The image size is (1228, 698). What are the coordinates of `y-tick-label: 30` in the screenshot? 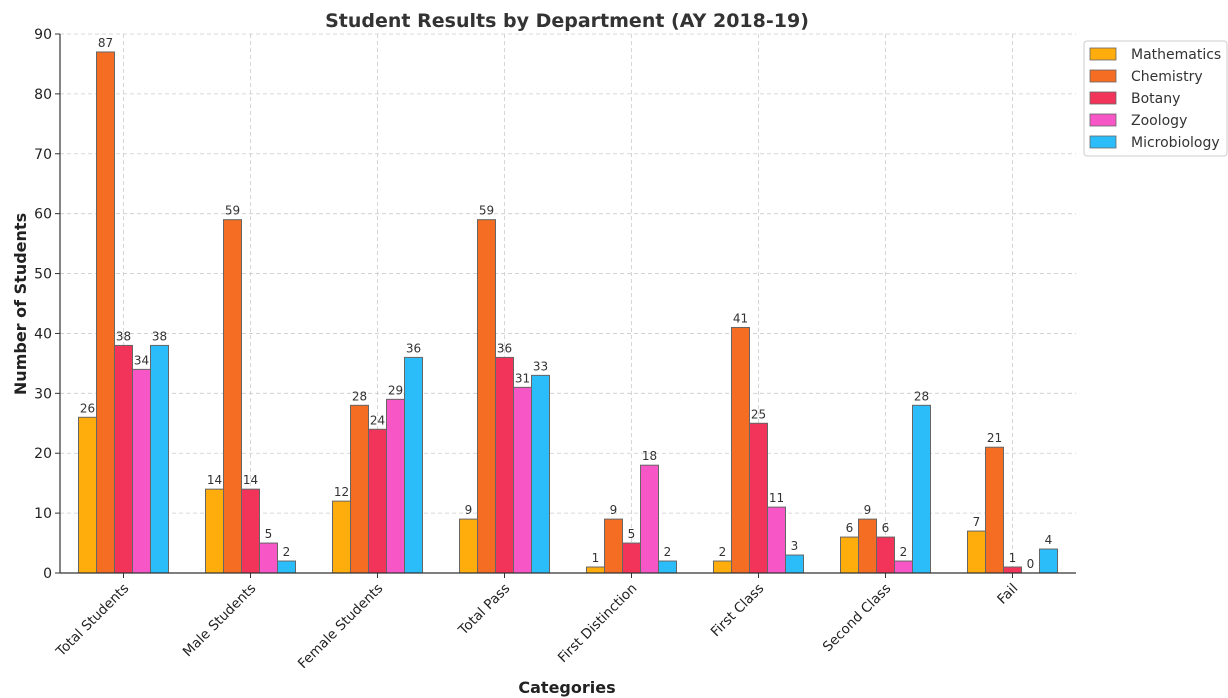 It's located at (43, 394).